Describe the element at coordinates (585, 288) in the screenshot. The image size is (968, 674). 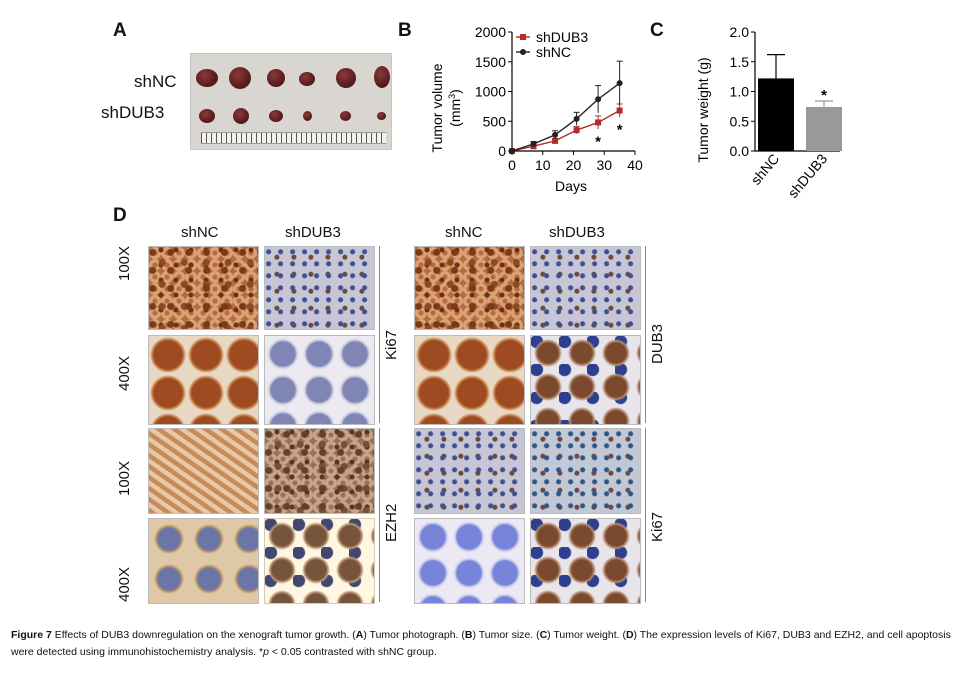
I see `ihc-dub3-shdub3-100x` at that location.